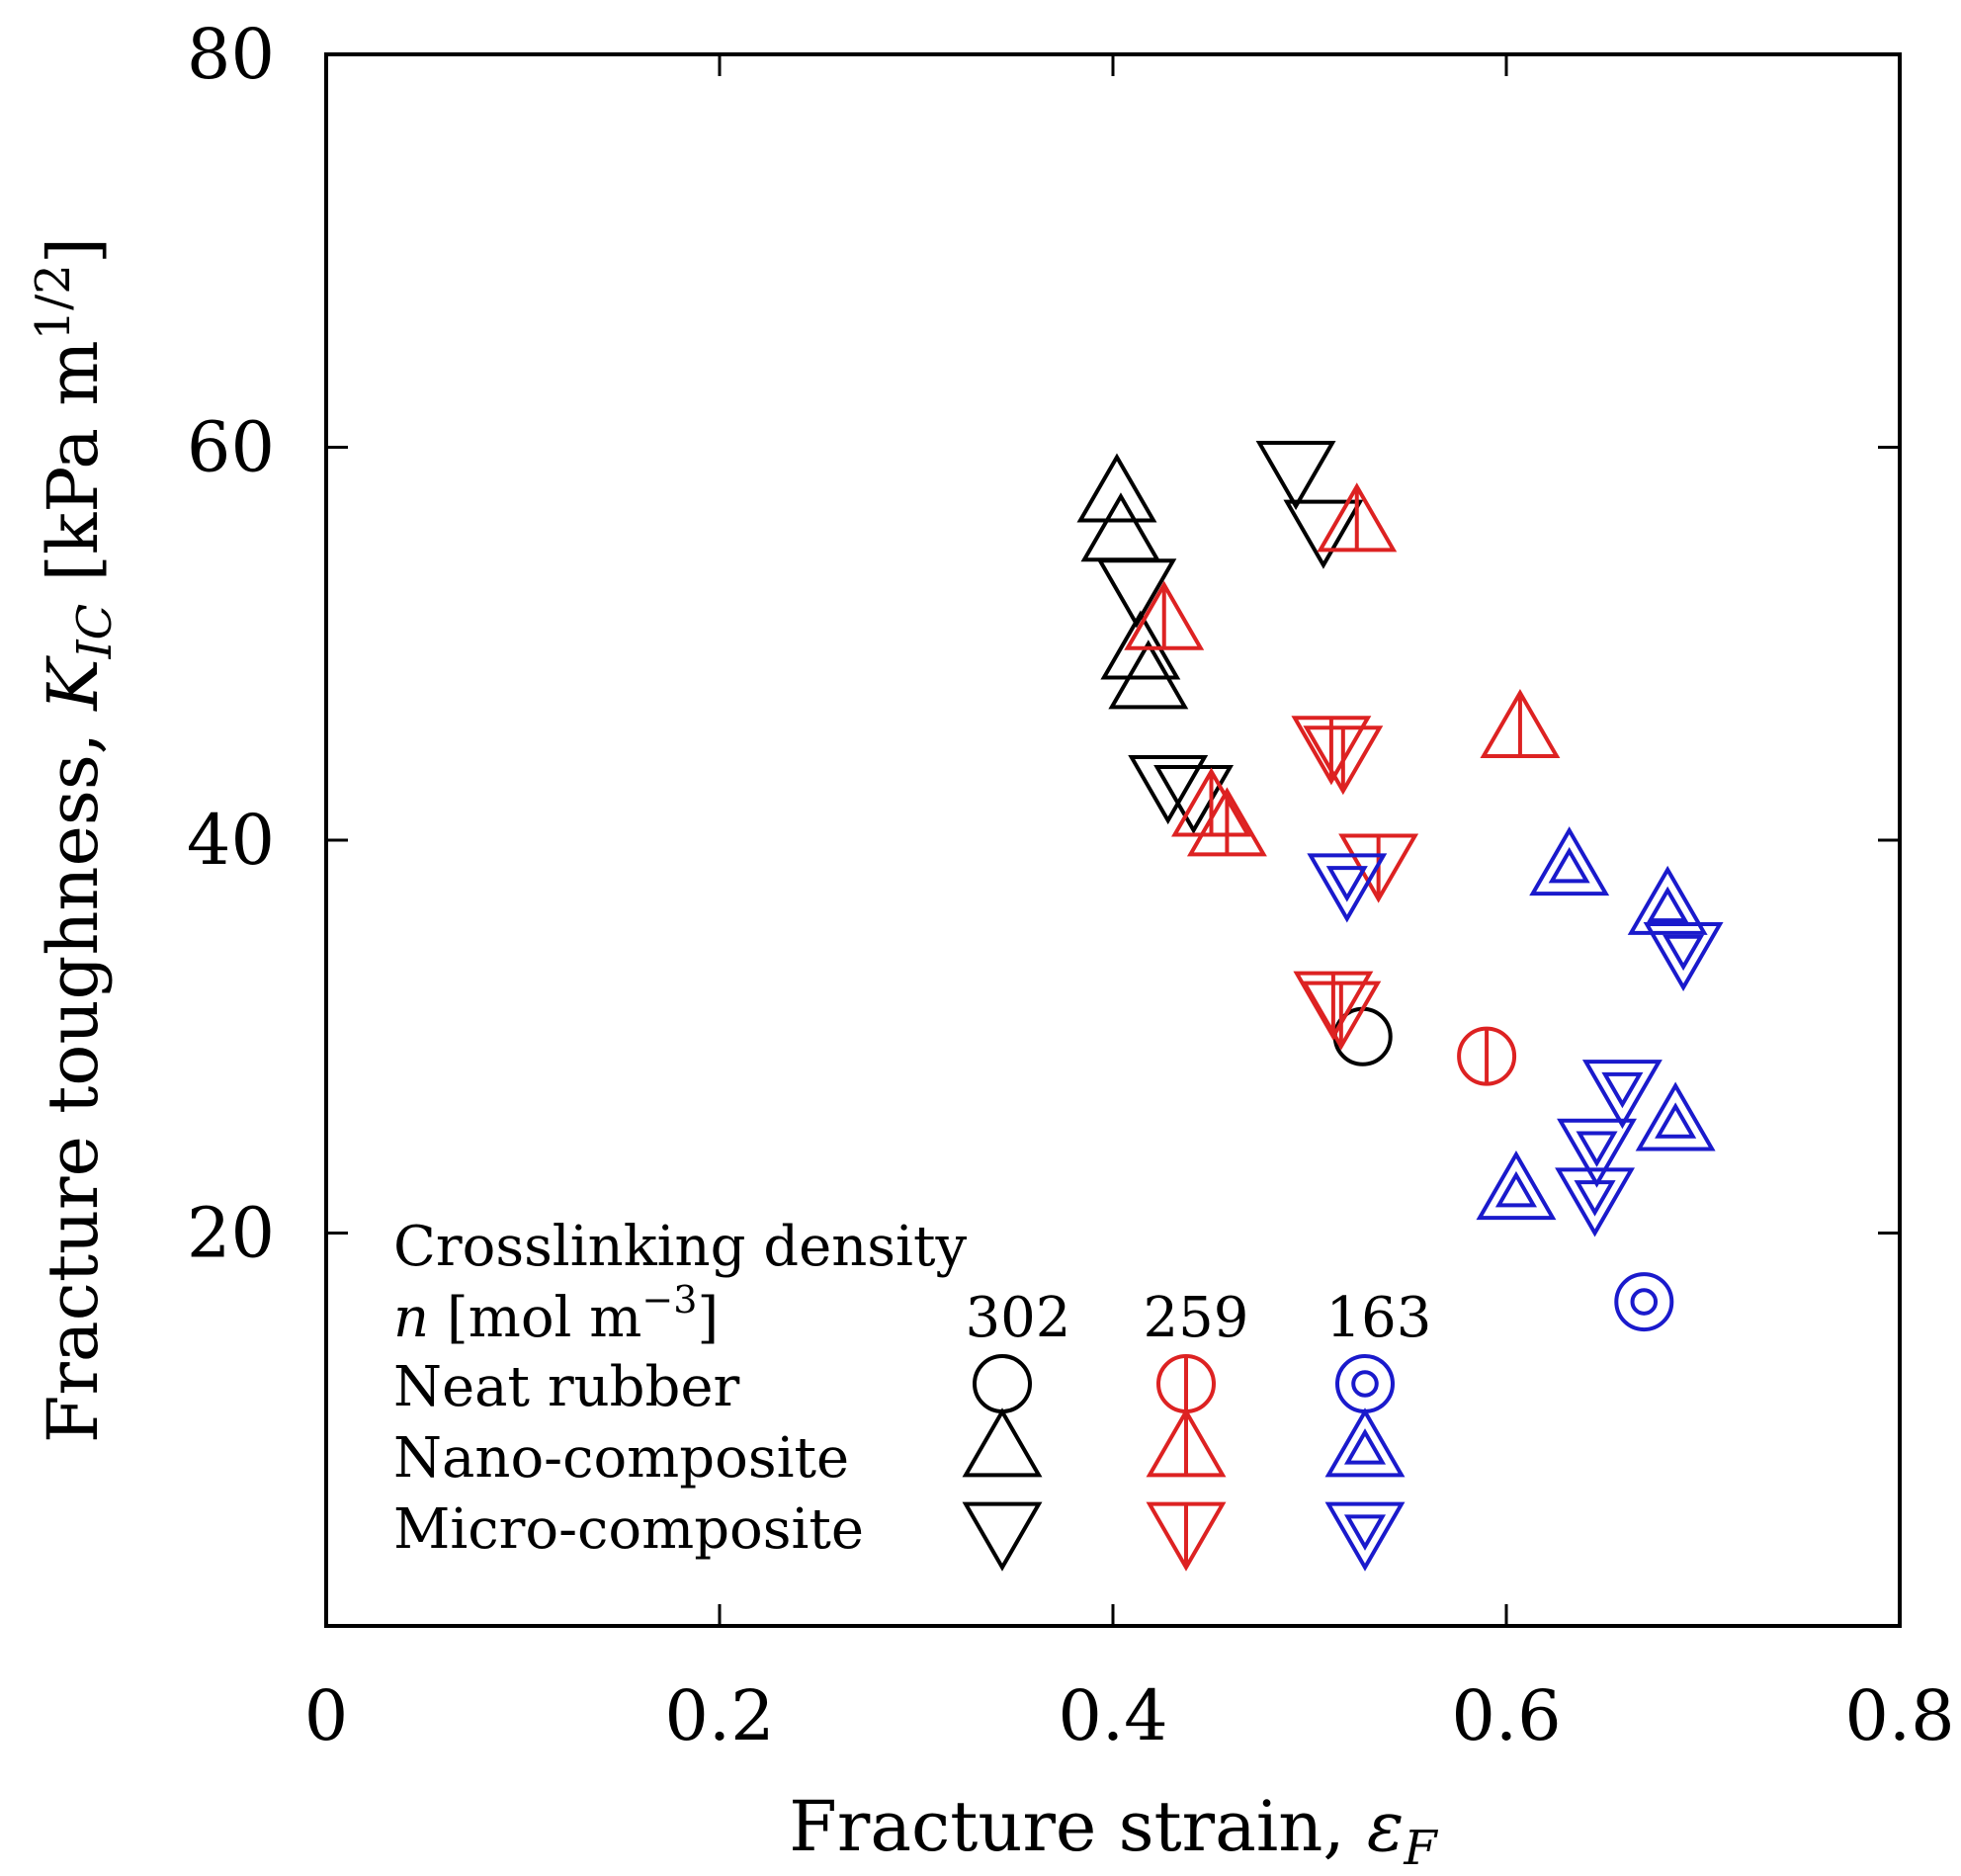  What do you see at coordinates (231, 55) in the screenshot?
I see `y-tick-label: 80` at bounding box center [231, 55].